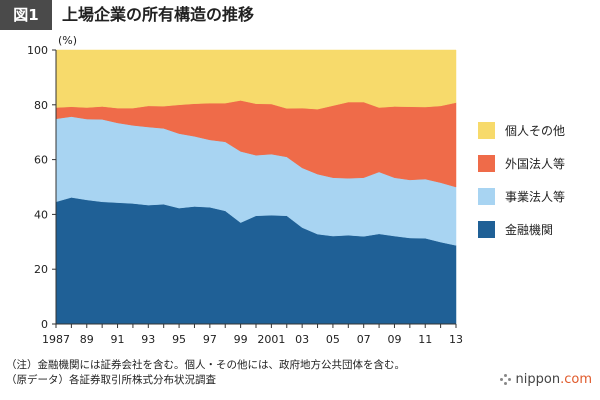  I want to click on x-tick-label: 09, so click(394, 339).